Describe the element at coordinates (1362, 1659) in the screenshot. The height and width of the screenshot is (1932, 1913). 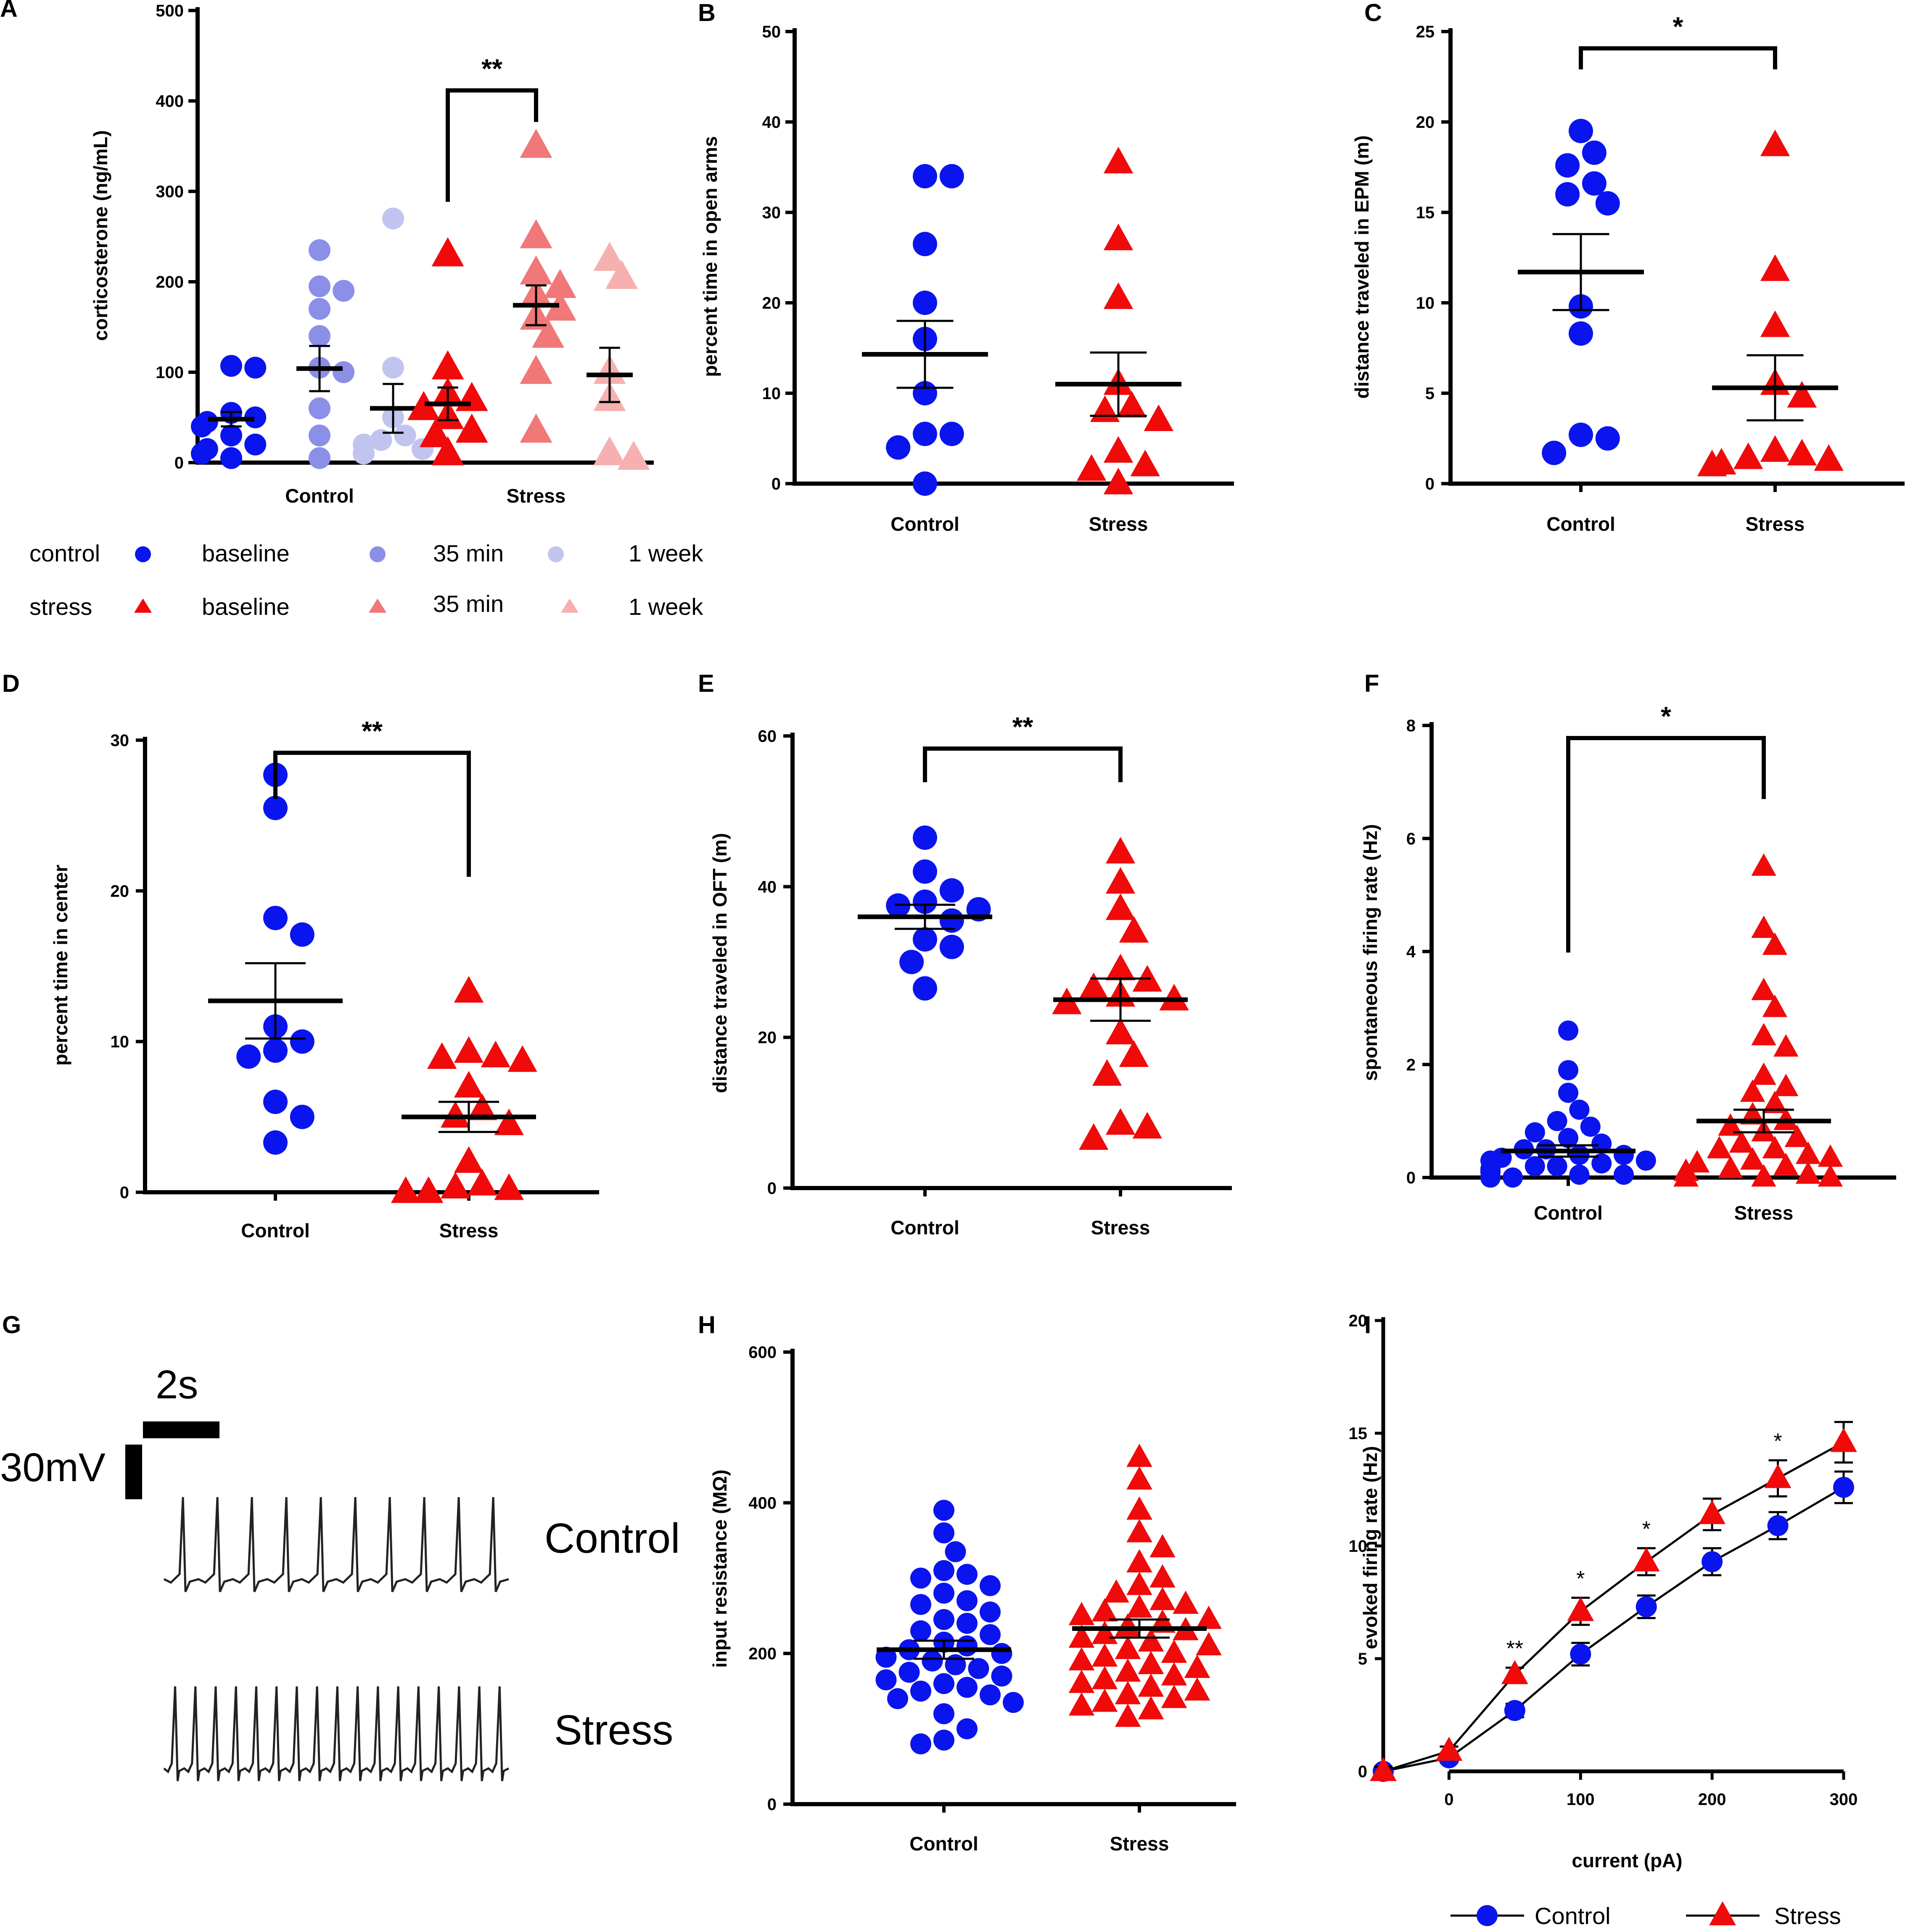
I see `y-tick-label: 5` at that location.